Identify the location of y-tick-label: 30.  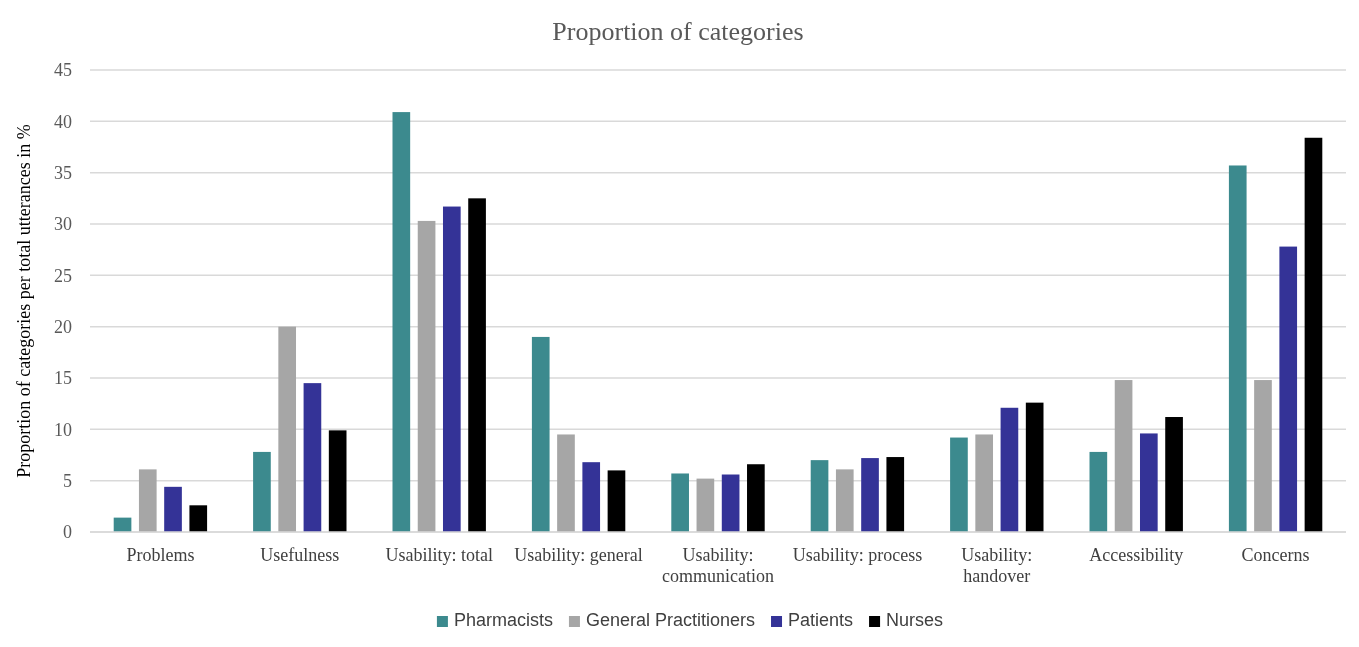
(63, 224).